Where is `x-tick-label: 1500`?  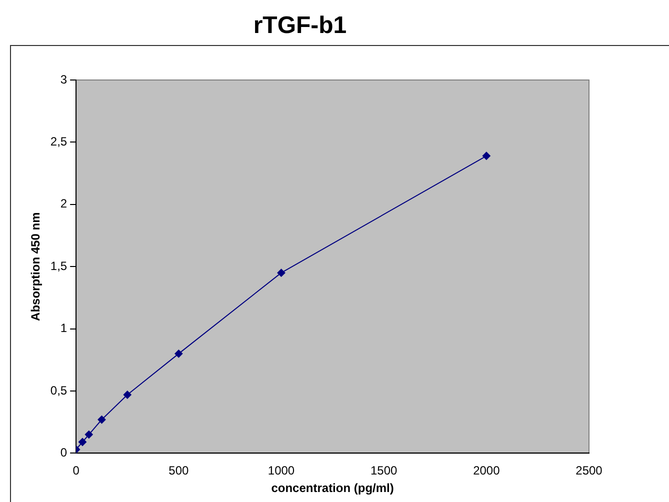 x-tick-label: 1500 is located at coordinates (384, 471).